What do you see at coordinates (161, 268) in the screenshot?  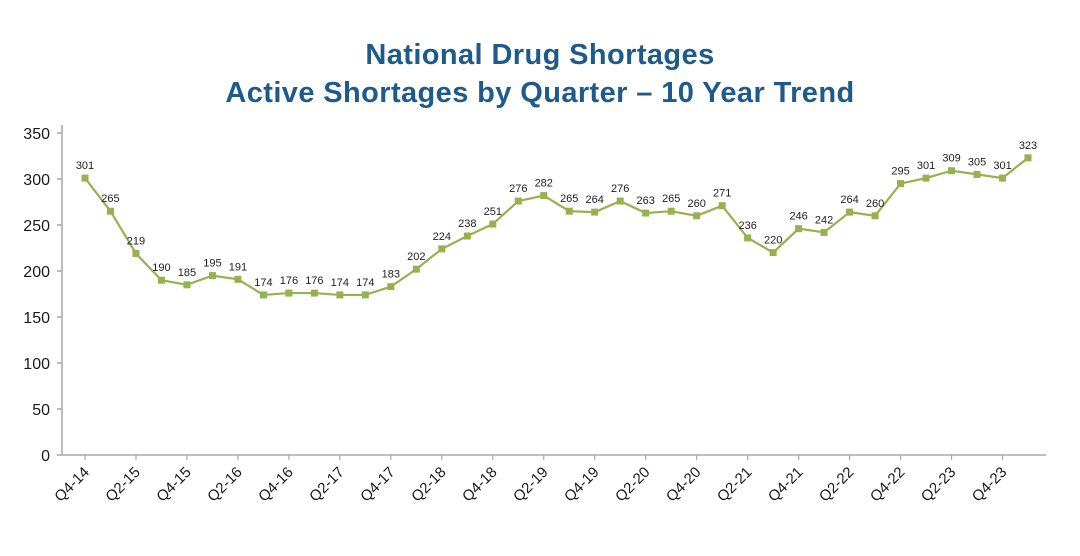 I see `data-label: 190` at bounding box center [161, 268].